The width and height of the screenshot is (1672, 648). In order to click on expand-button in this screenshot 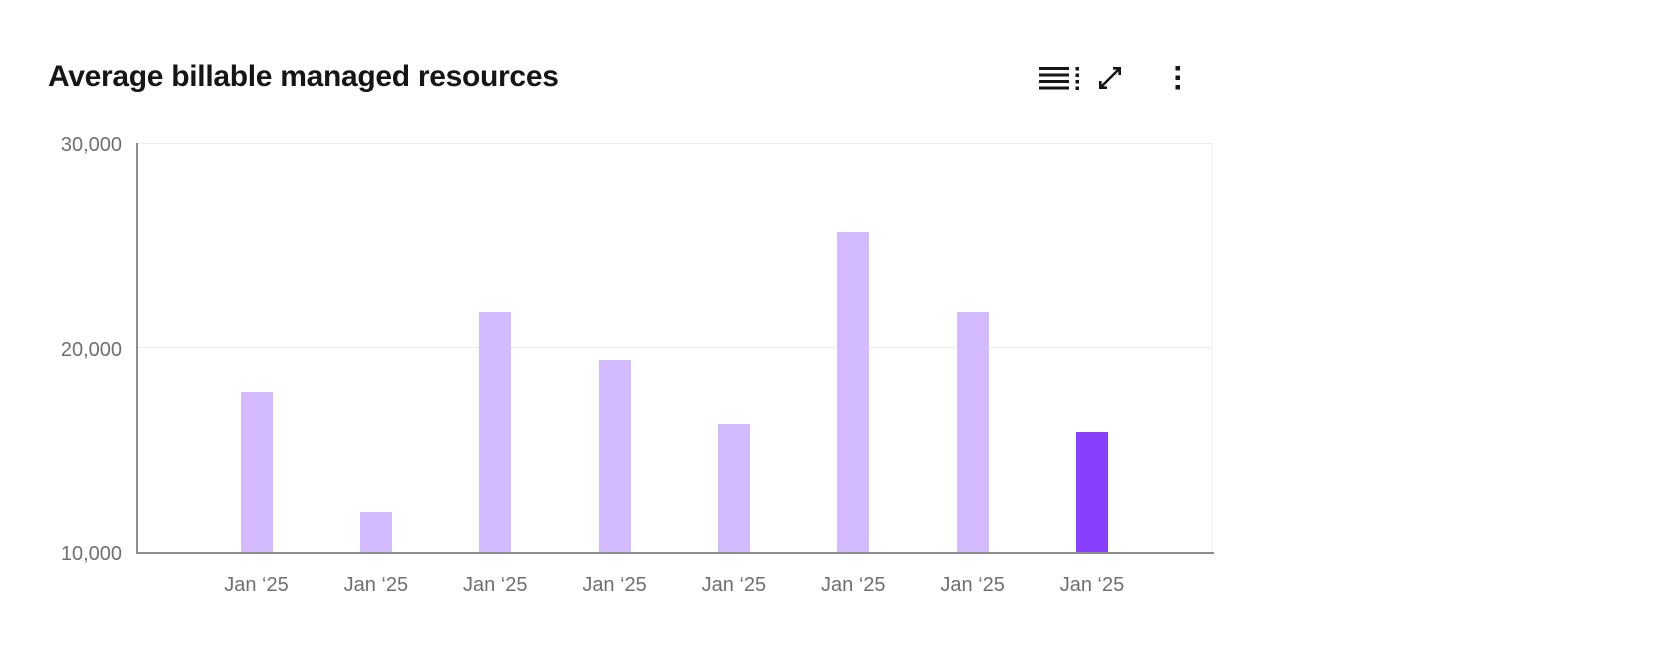, I will do `click(1110, 78)`.